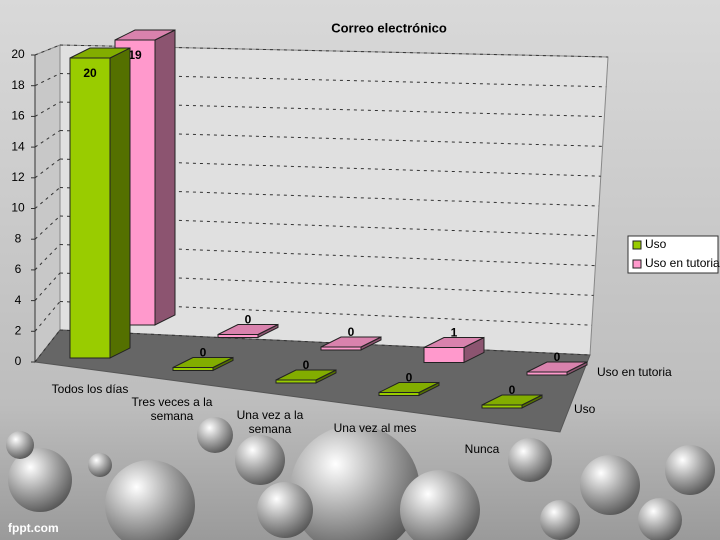  Describe the element at coordinates (673, 254) in the screenshot. I see `legend` at that location.